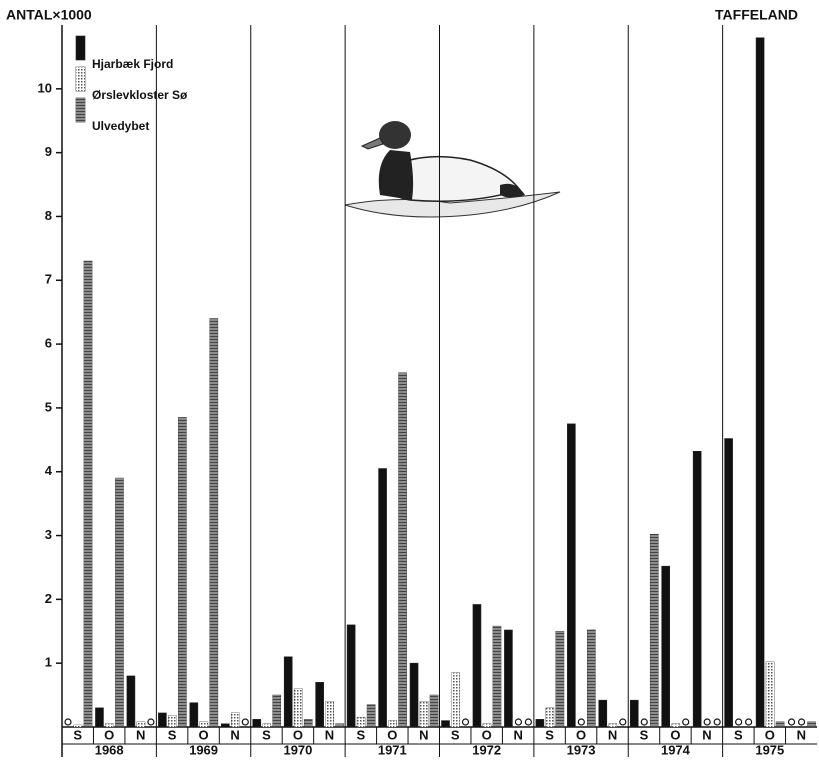 This screenshot has height=762, width=819. Describe the element at coordinates (48, 598) in the screenshot. I see `y-tick-label: 2` at that location.